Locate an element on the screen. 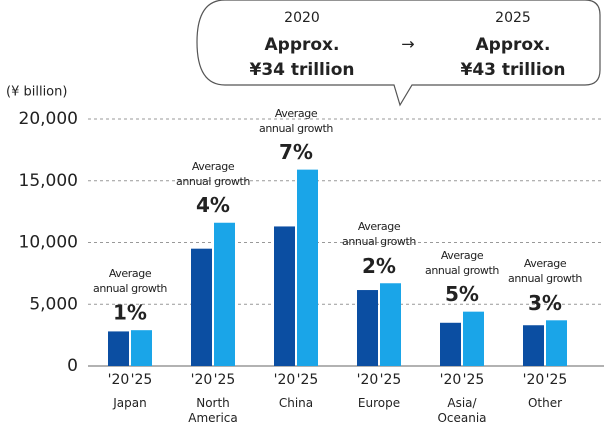  growth-value: 4% is located at coordinates (213, 205).